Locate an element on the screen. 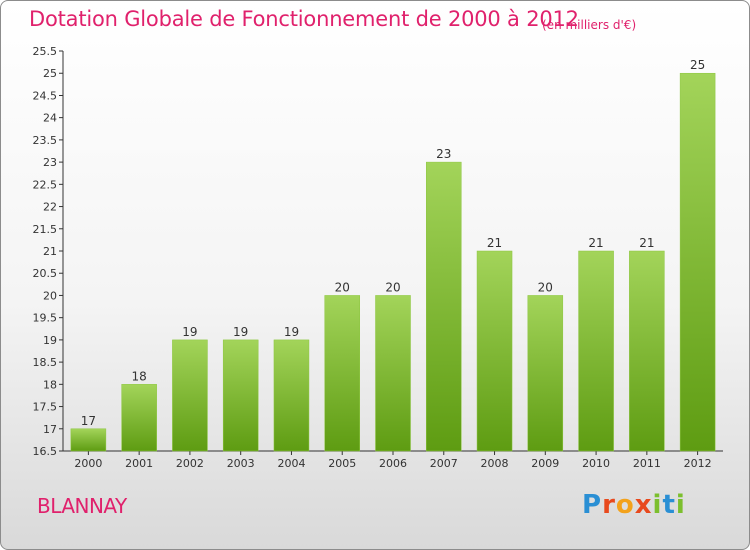 The height and width of the screenshot is (550, 750). x-tick-label: 2000 is located at coordinates (88, 463).